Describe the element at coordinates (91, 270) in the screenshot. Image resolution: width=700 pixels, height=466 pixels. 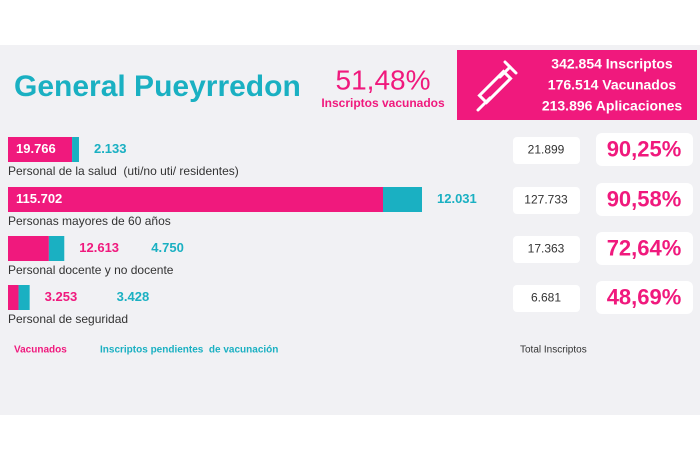
I see `category-label: Personal docente y no docente` at that location.